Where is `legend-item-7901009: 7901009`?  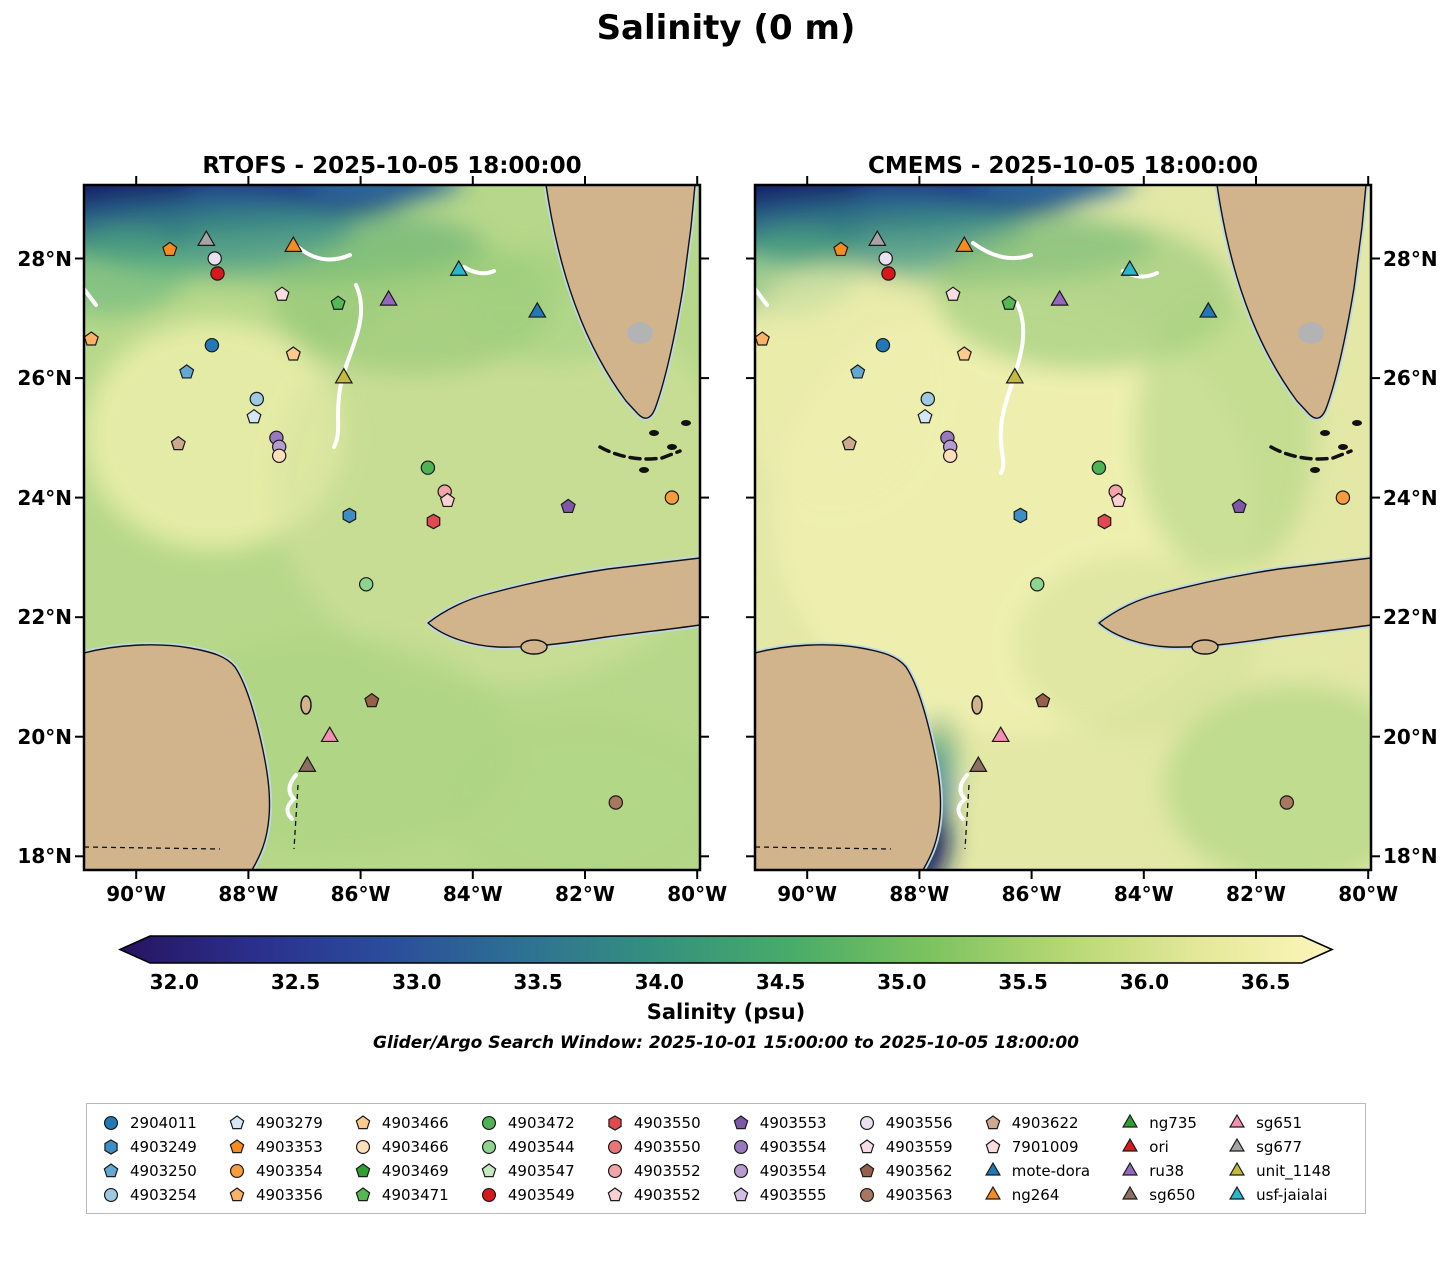 legend-item-7901009: 7901009 is located at coordinates (1047, 1147).